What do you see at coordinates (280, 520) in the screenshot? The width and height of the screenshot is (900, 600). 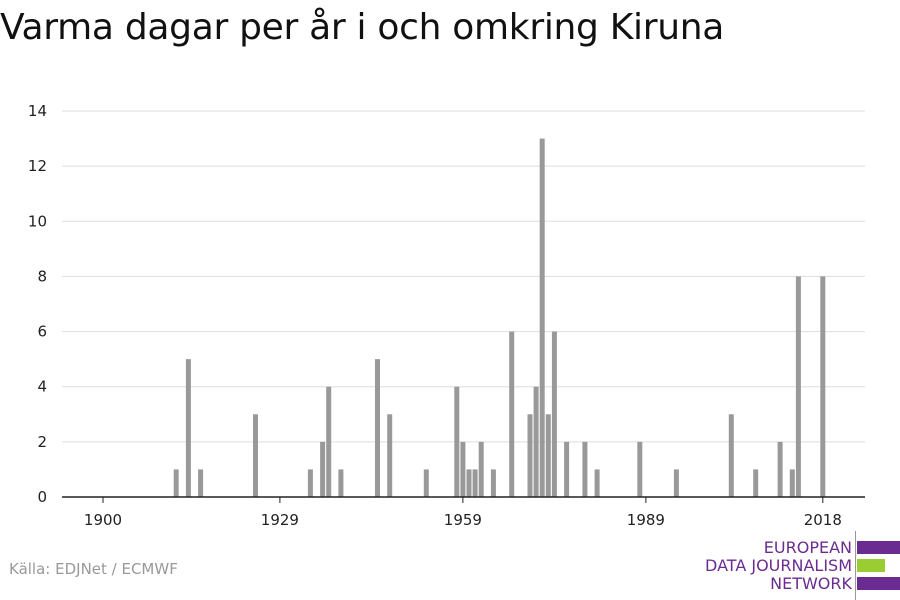 I see `x-tick-label: 1929` at bounding box center [280, 520].